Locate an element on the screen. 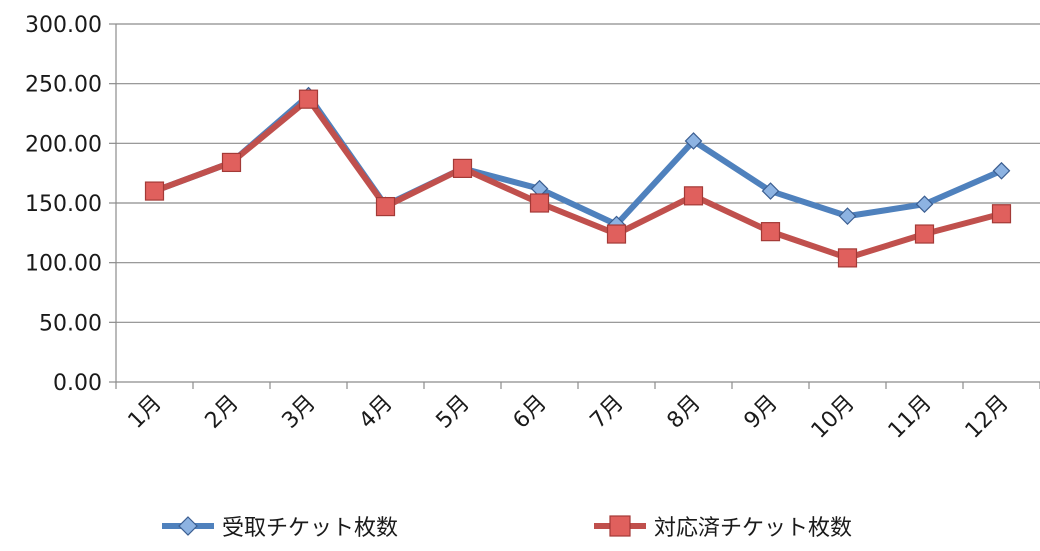  x-tick-label: 7月 is located at coordinates (607, 412).